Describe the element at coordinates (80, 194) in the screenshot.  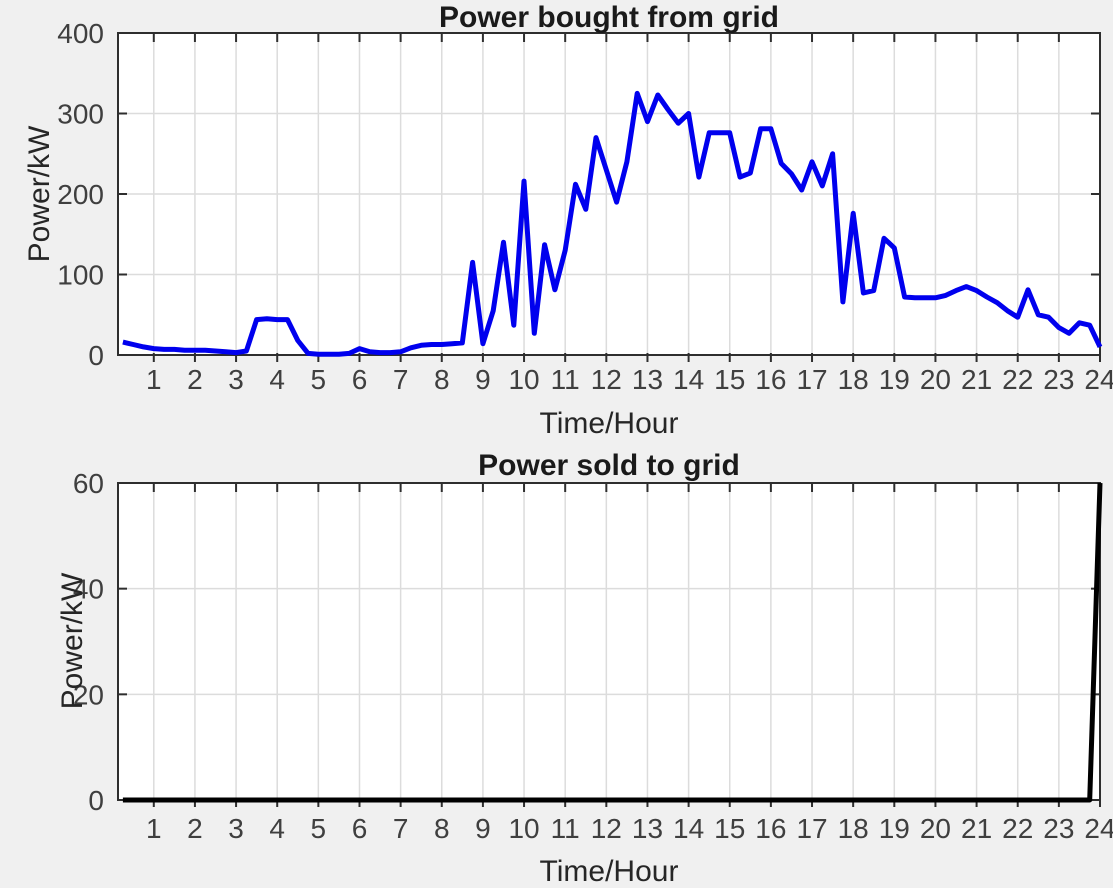
I see `y-tick-label: 200` at that location.